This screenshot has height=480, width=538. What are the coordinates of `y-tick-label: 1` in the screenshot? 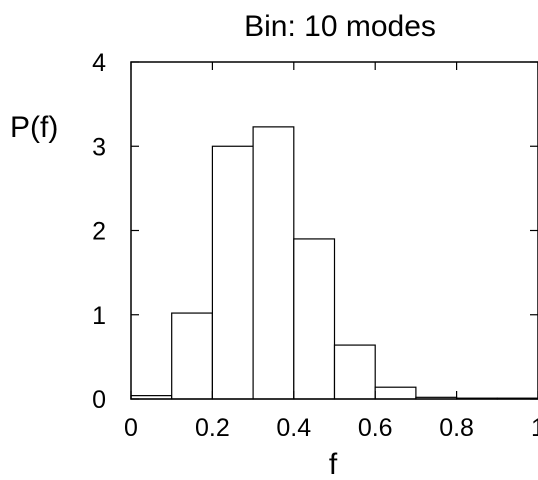 It's located at (99, 316).